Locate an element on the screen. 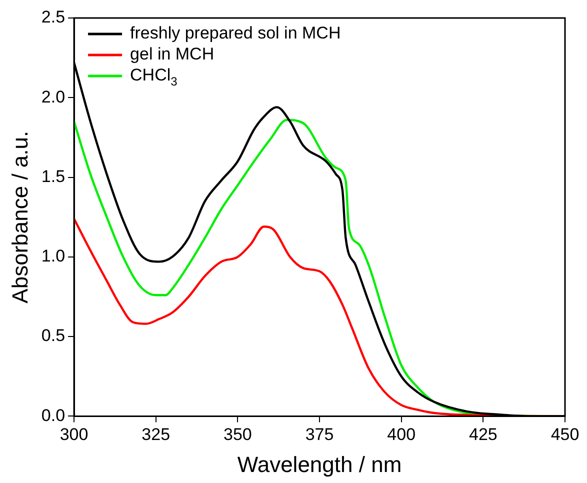 Image resolution: width=587 pixels, height=483 pixels. x-tick-label: 325 is located at coordinates (156, 434).